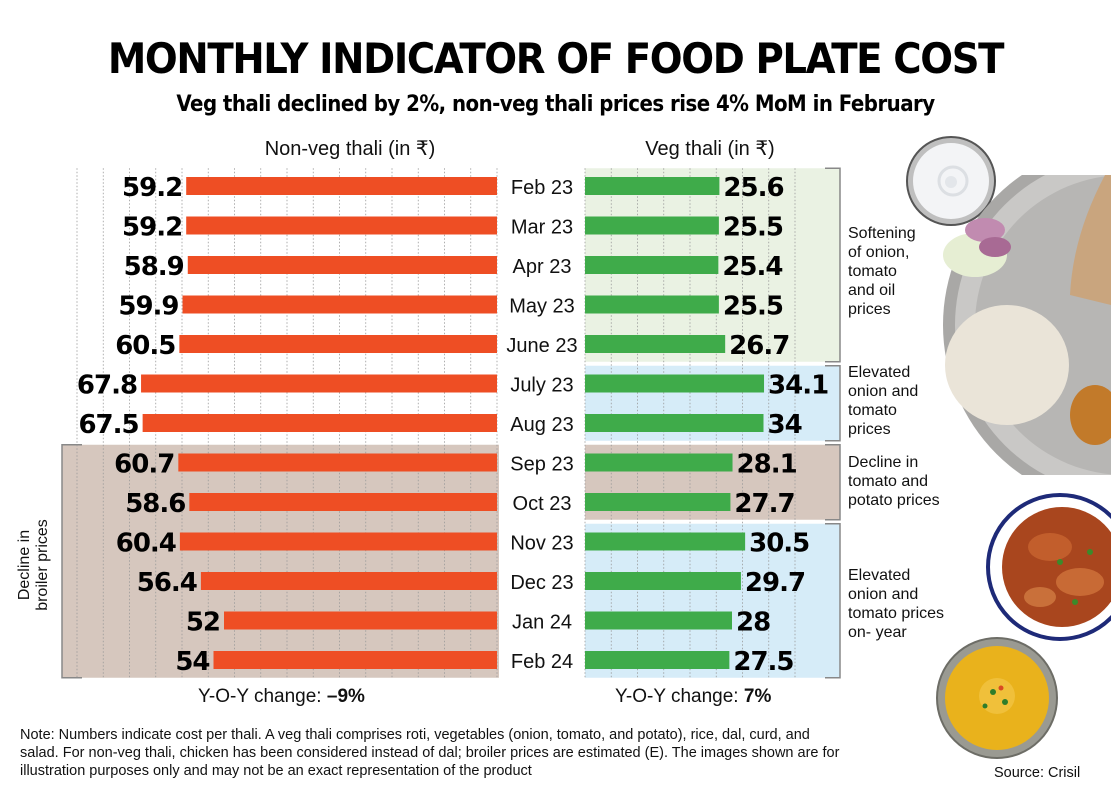 This screenshot has width=1111, height=800. What do you see at coordinates (556, 58) in the screenshot?
I see `chart-title: MONTHLY INDICATOR OF FOOD PLATE COST` at bounding box center [556, 58].